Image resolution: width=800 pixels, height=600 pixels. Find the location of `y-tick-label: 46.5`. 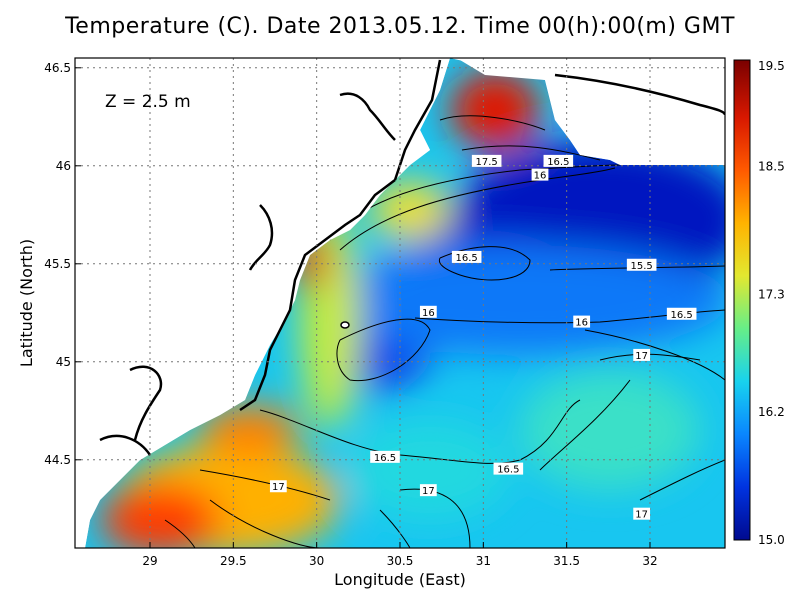

y-tick-label: 46.5 is located at coordinates (57, 68).